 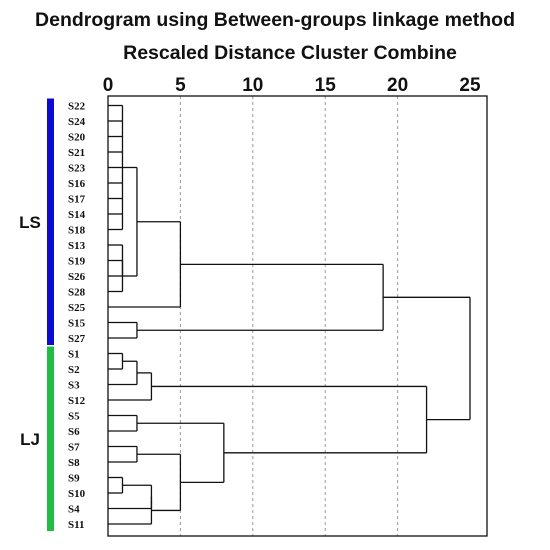 I want to click on leaf-label: S10, so click(x=77, y=494).